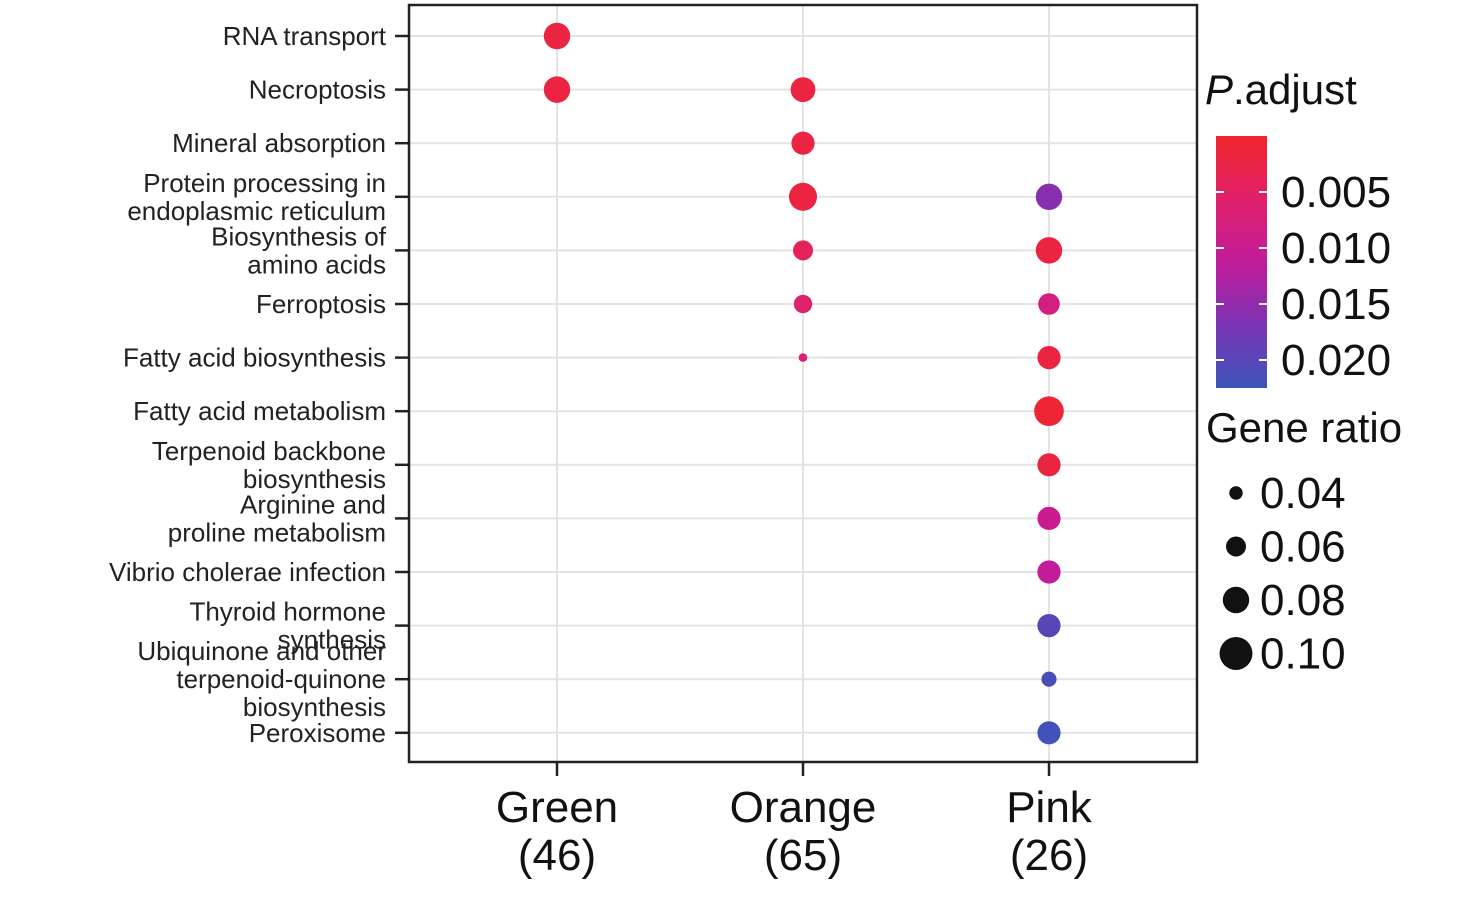  Describe the element at coordinates (1049, 855) in the screenshot. I see `x-tick-label: (26)` at that location.